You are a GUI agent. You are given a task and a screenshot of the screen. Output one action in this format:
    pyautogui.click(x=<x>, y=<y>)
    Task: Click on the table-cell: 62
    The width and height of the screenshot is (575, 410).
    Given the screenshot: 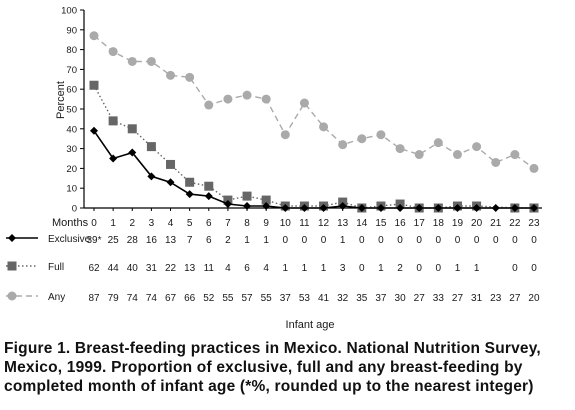 What is the action you would take?
    pyautogui.click(x=94, y=268)
    